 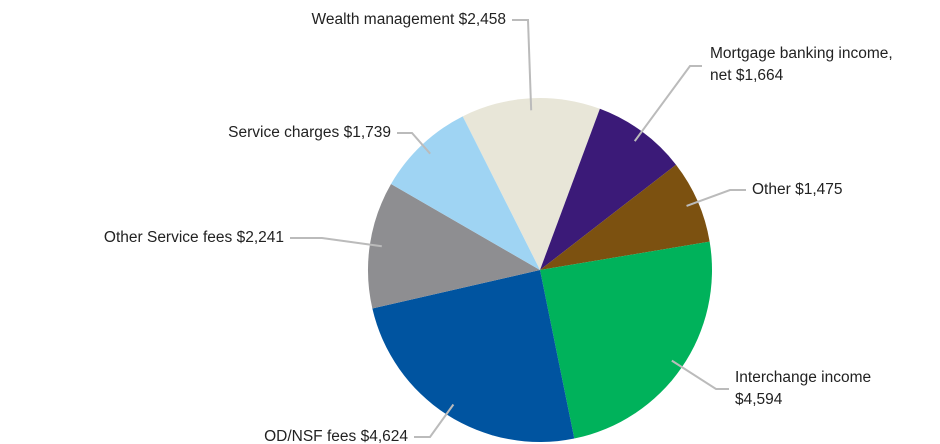 What do you see at coordinates (260, 237) in the screenshot?
I see `value-label: $2,241` at bounding box center [260, 237].